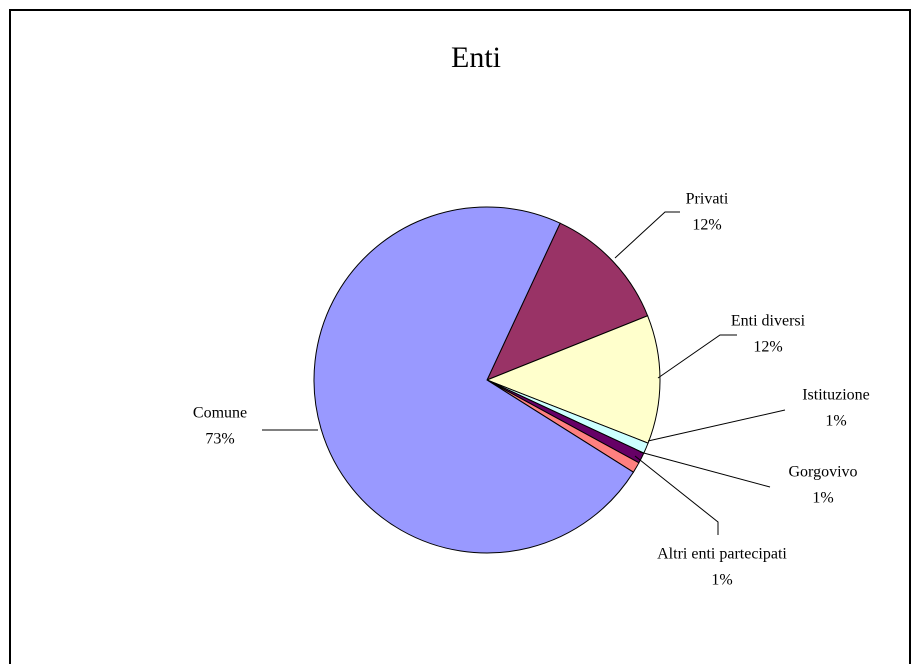 This screenshot has height=664, width=922. What do you see at coordinates (836, 395) in the screenshot?
I see `slice-label: Istituzione` at bounding box center [836, 395].